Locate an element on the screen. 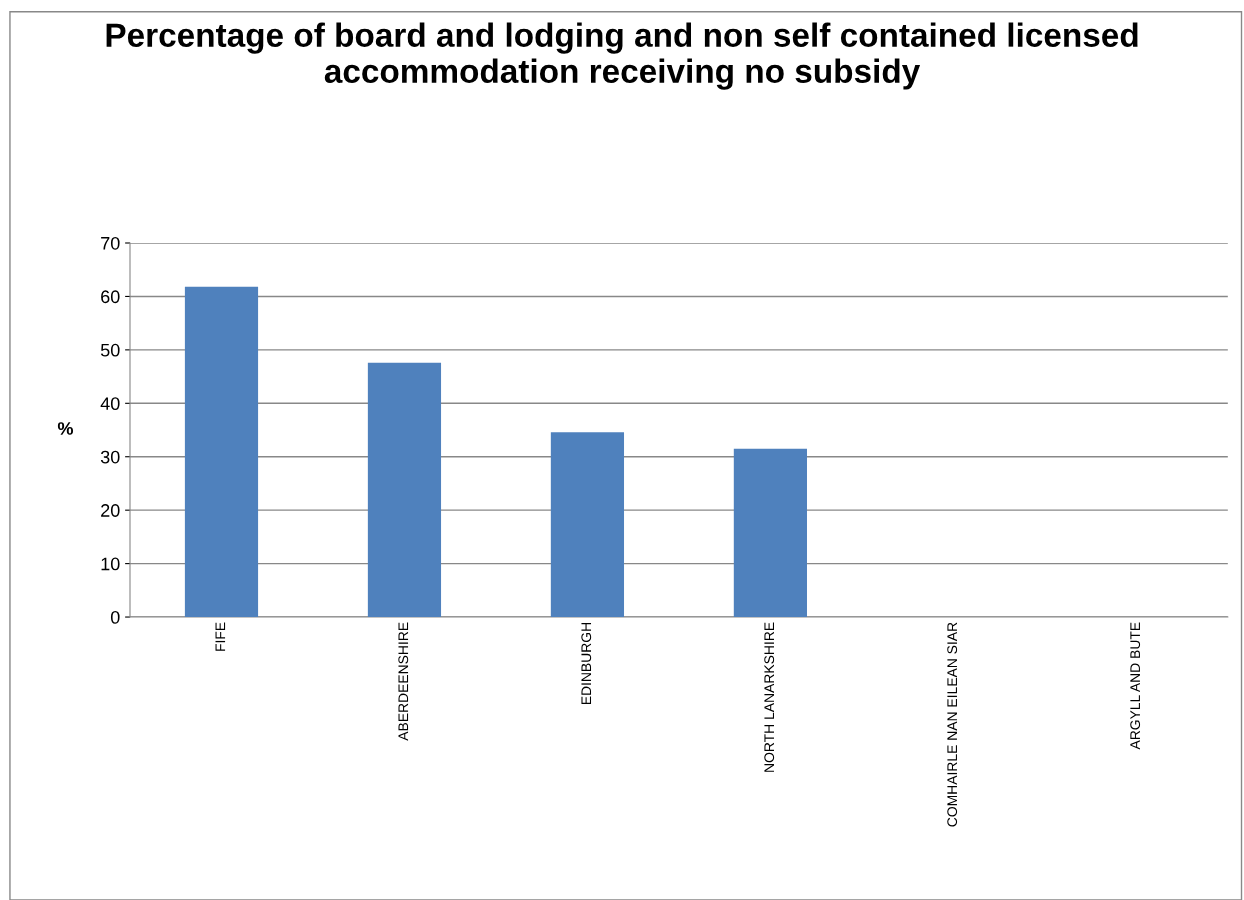 The image size is (1244, 900). y-tick-label: 70 is located at coordinates (110, 243).